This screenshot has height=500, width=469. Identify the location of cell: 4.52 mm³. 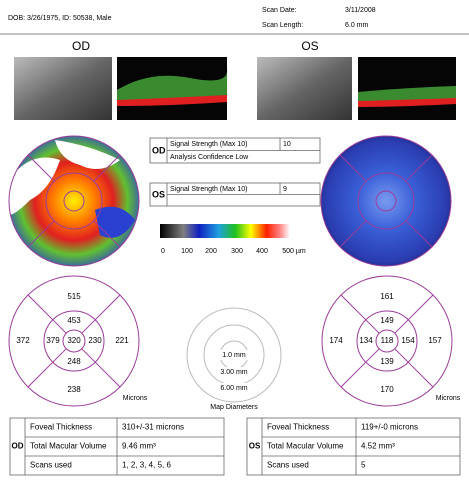
(378, 446).